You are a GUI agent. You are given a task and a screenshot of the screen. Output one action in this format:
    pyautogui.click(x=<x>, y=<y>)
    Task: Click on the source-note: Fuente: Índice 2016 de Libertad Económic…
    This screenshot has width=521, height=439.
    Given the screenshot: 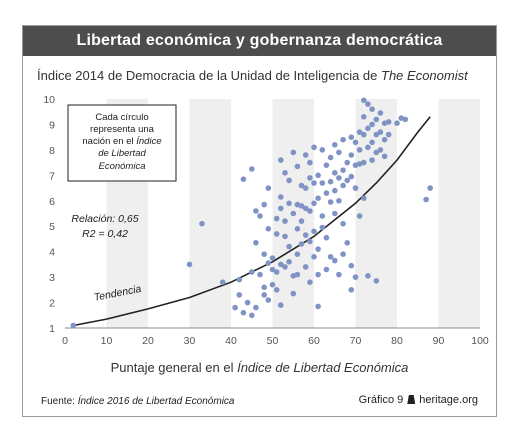 What is the action you would take?
    pyautogui.click(x=137, y=401)
    